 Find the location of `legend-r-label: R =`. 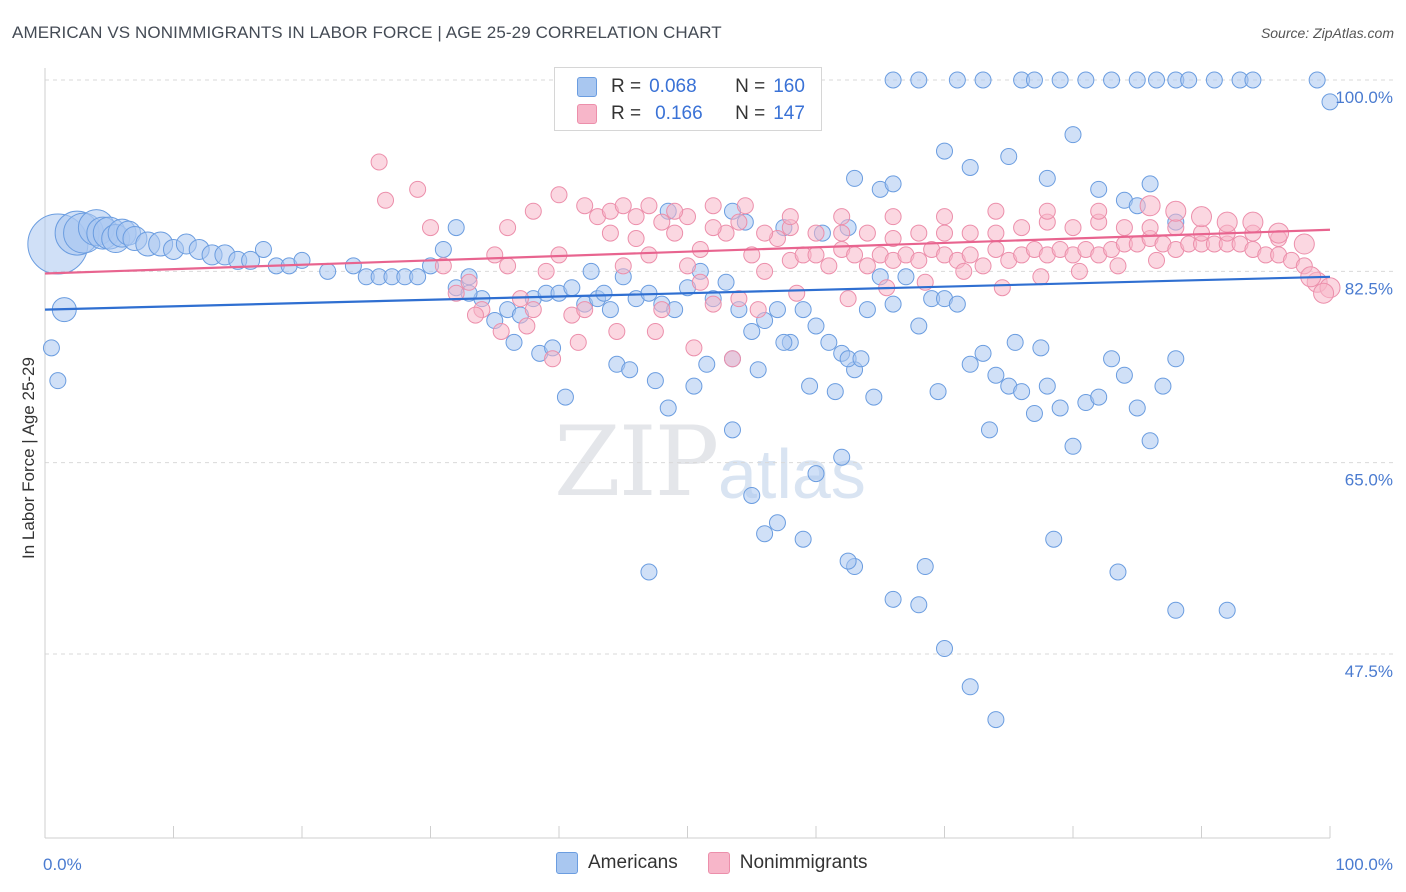

legend-r-label: R = is located at coordinates (626, 113).